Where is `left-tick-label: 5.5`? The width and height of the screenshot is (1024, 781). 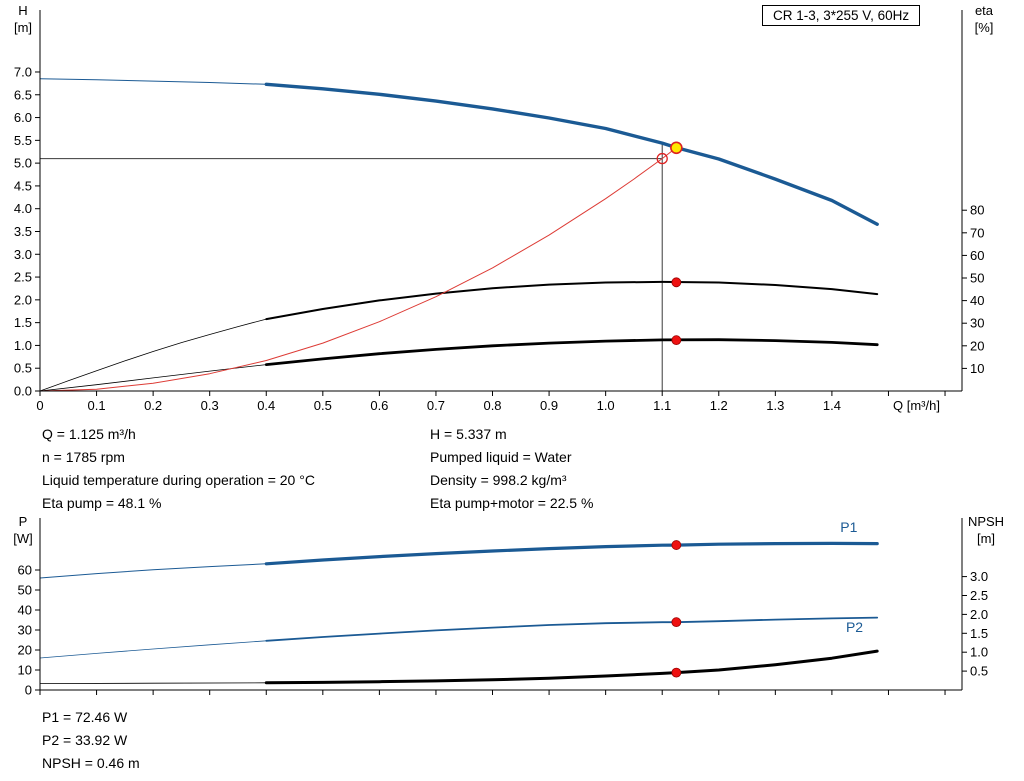
left-tick-label: 5.5 is located at coordinates (23, 140).